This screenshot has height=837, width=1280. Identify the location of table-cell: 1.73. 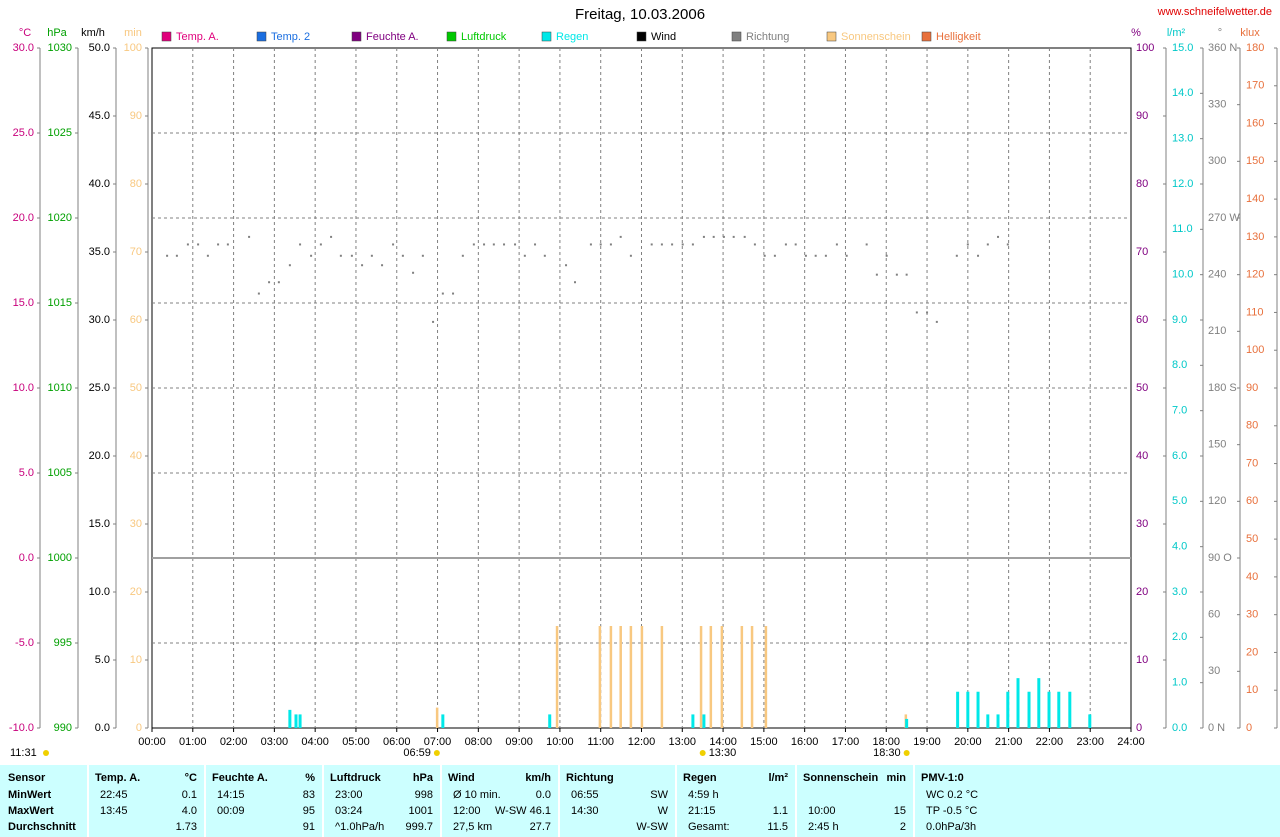
(186, 827).